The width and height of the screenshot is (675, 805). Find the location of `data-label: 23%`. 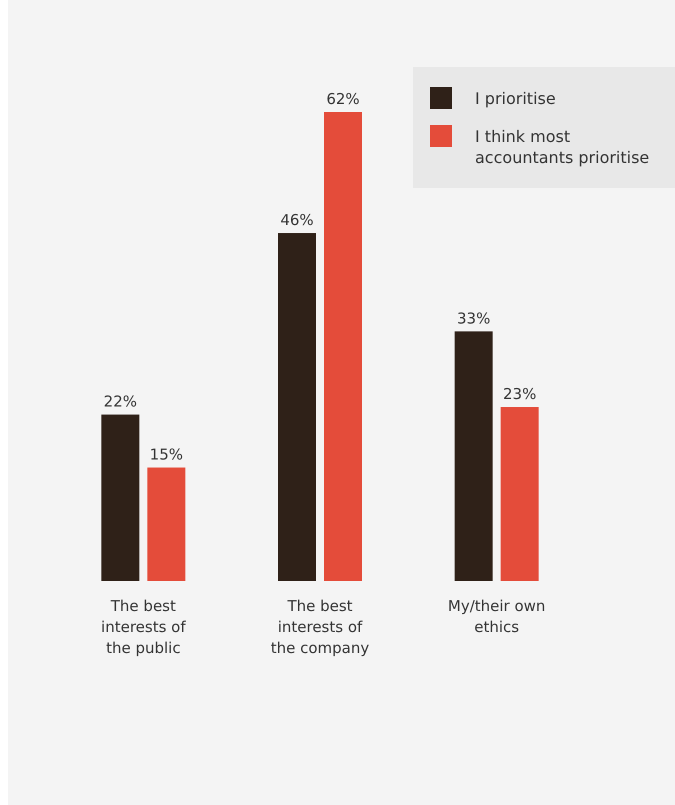

data-label: 23% is located at coordinates (519, 394).